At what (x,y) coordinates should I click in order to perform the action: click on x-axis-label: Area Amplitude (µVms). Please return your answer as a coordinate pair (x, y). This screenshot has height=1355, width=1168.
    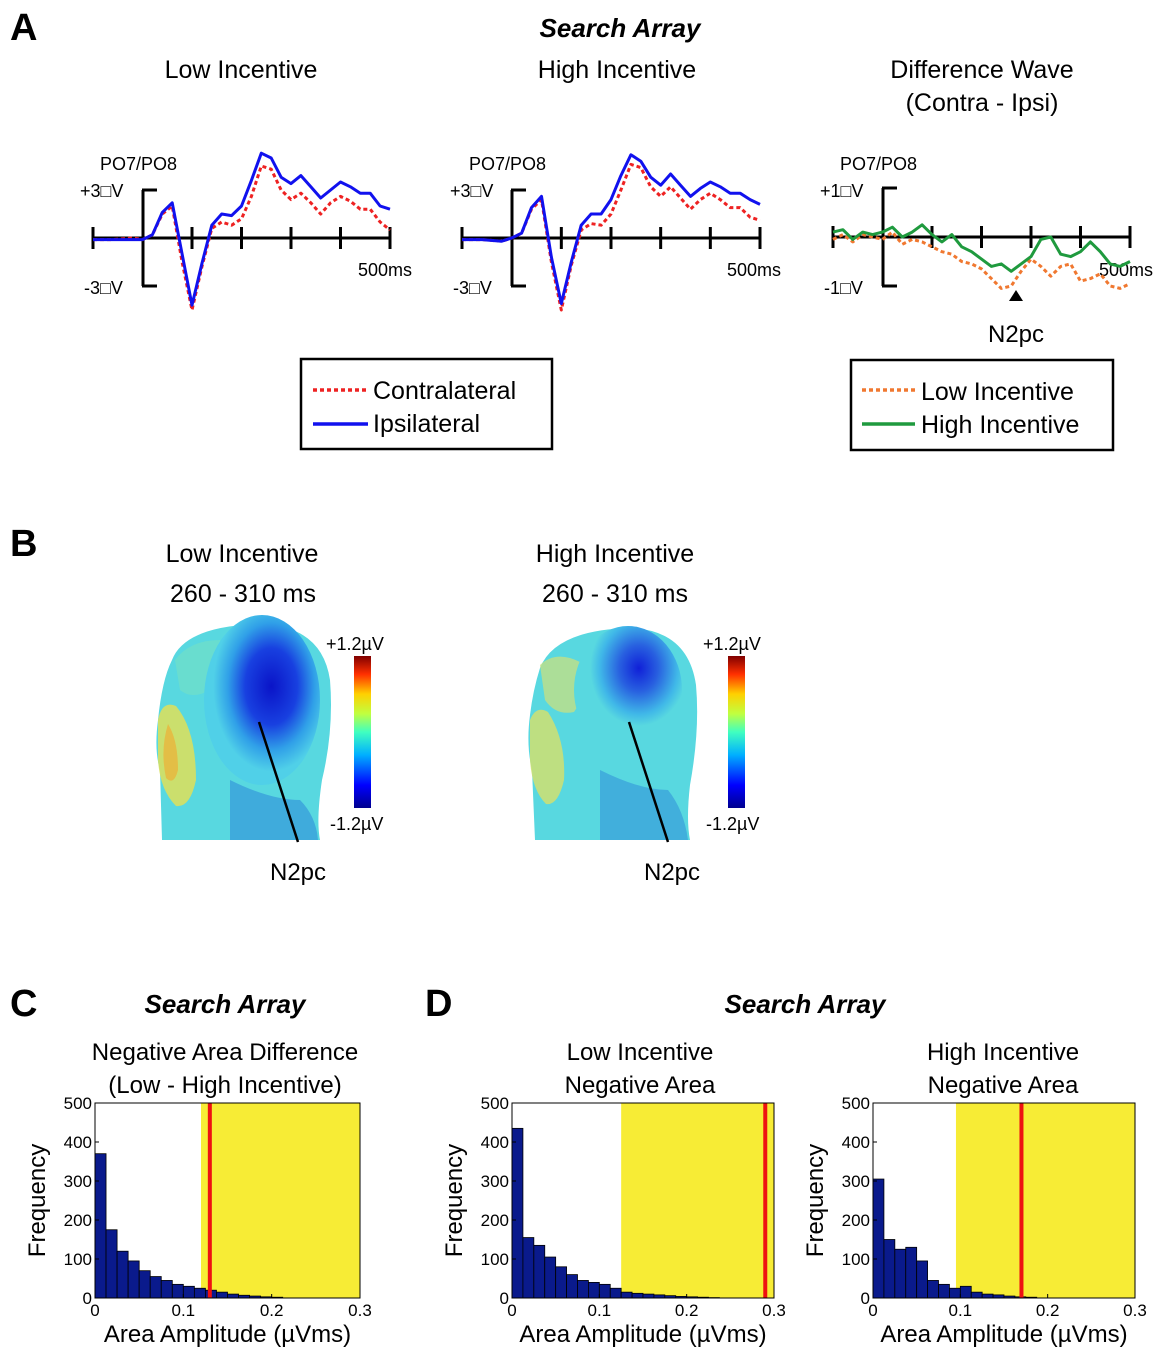
    Looking at the image, I should click on (1003, 1334).